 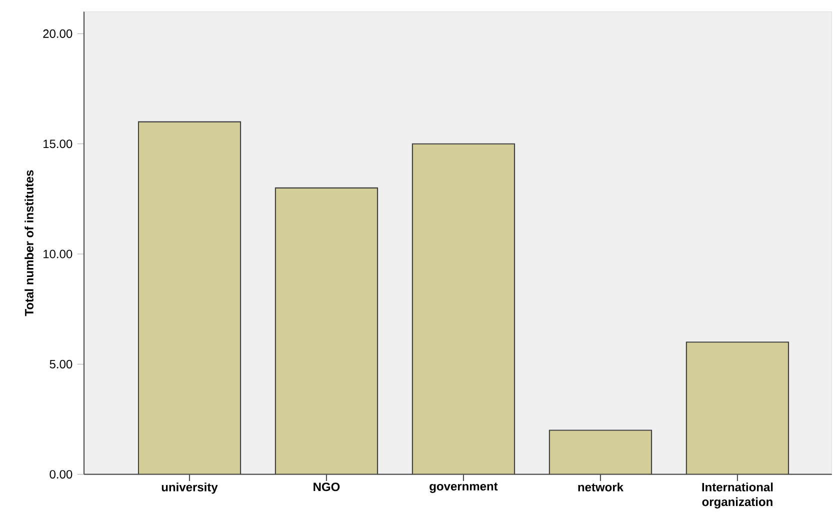 I want to click on x-tick-label: International organization, so click(x=737, y=495).